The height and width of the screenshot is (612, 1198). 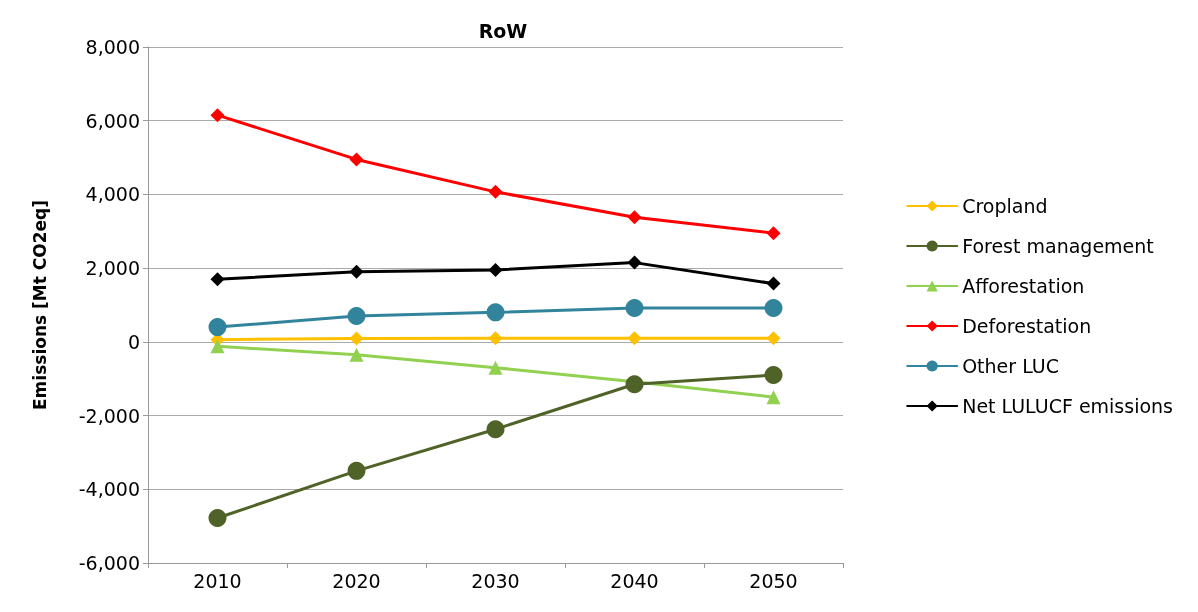 I want to click on x-tick-label: 2040, so click(x=634, y=580).